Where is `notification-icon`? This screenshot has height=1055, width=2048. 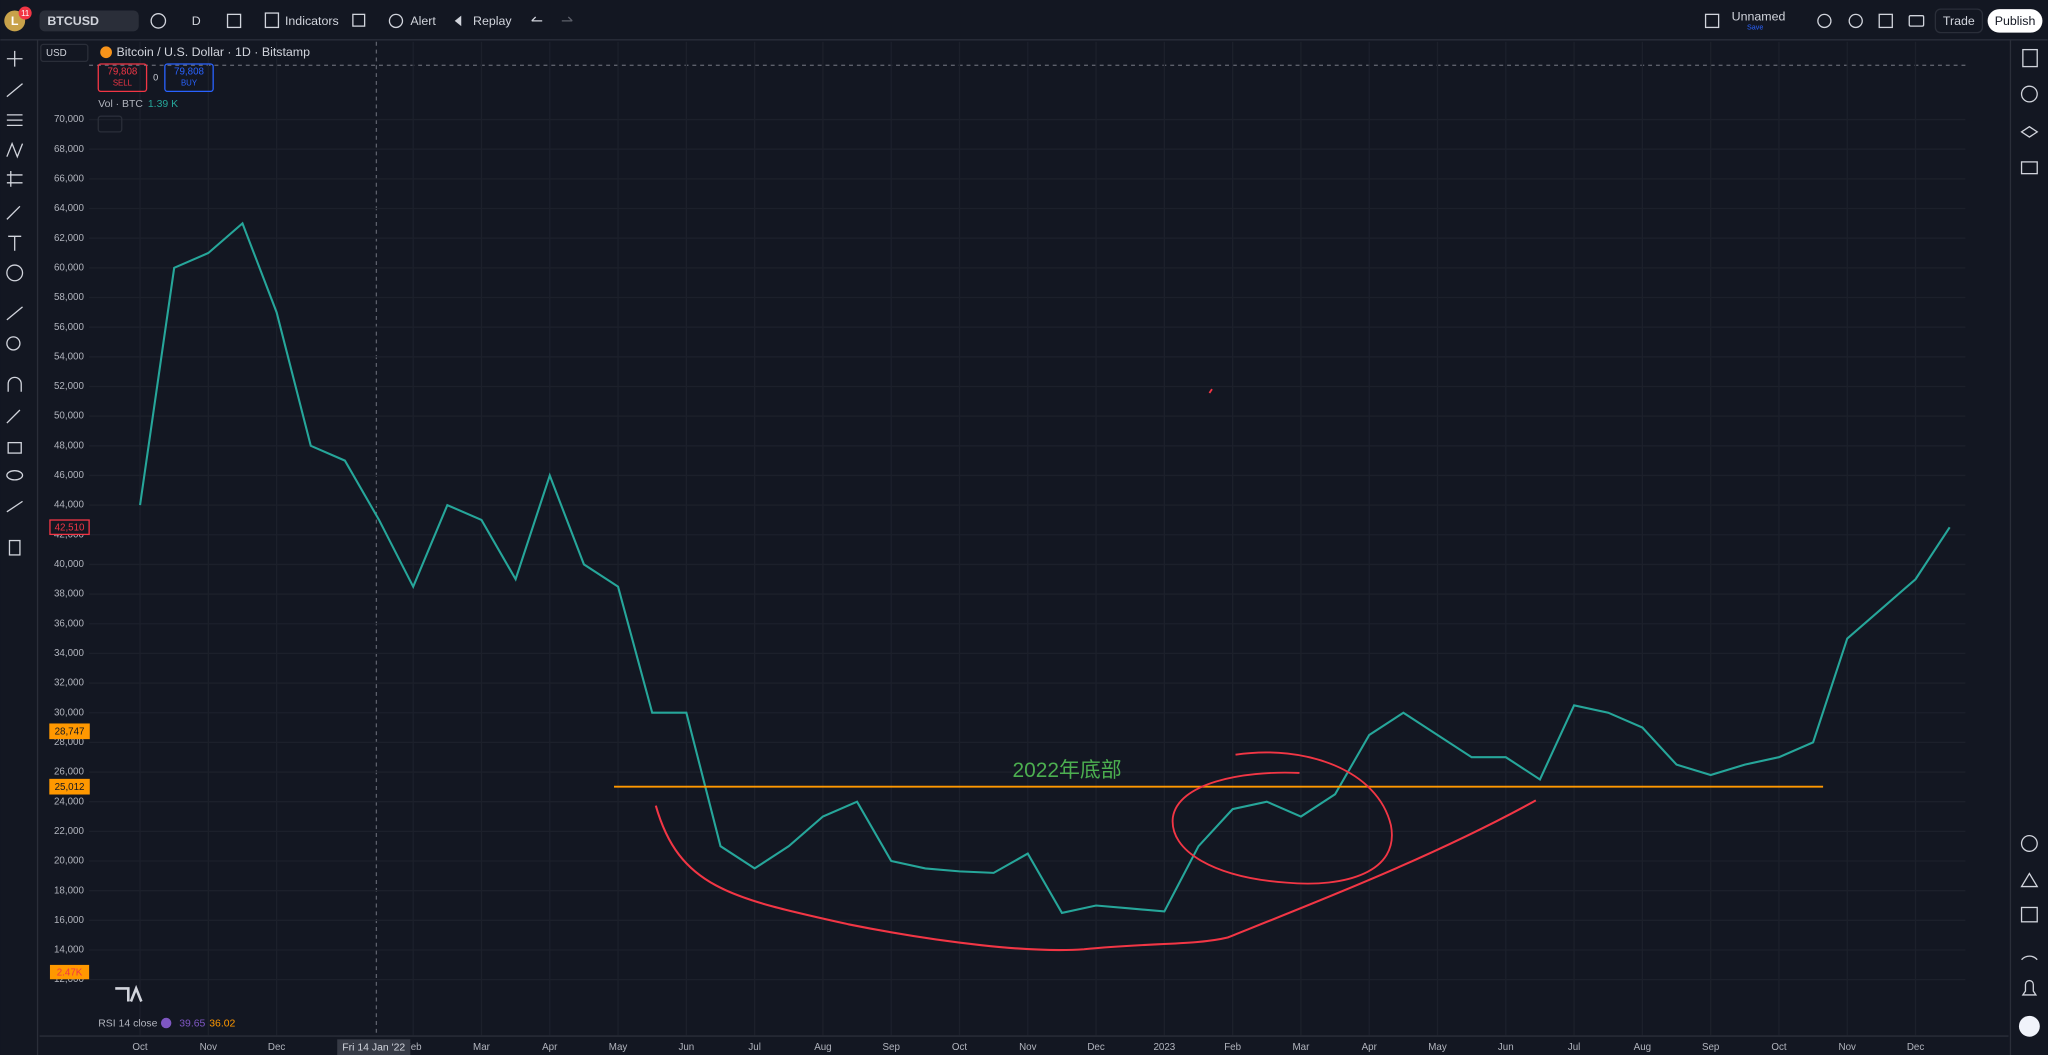
notification-icon is located at coordinates (2029, 987).